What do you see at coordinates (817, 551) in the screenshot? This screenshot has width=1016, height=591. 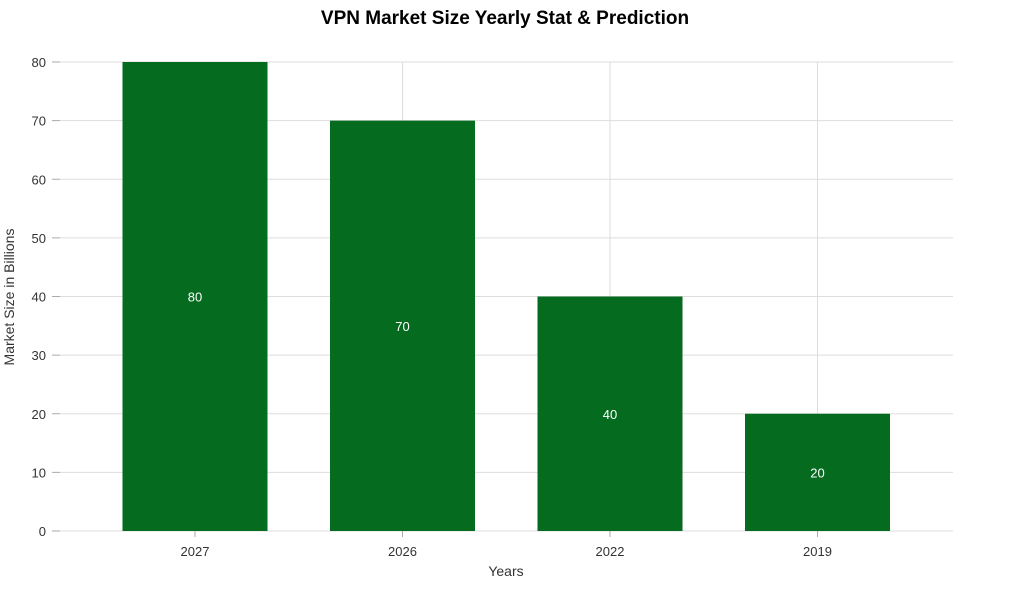 I see `x-tick-label: 2019` at bounding box center [817, 551].